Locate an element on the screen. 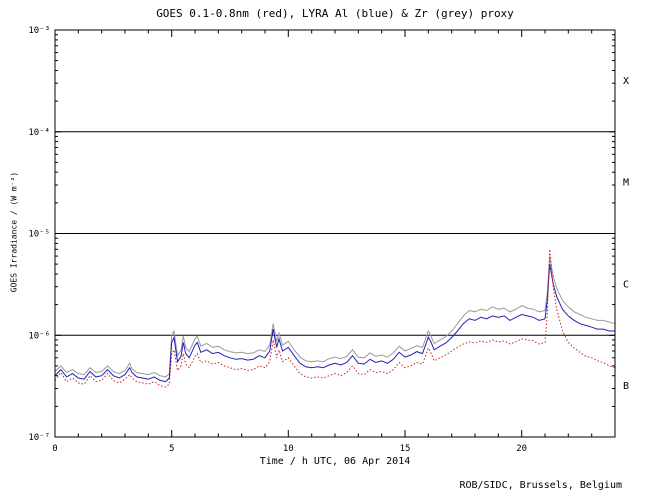 The height and width of the screenshot is (500, 650). svg-text: 10⁻⁶ is located at coordinates (39, 336).